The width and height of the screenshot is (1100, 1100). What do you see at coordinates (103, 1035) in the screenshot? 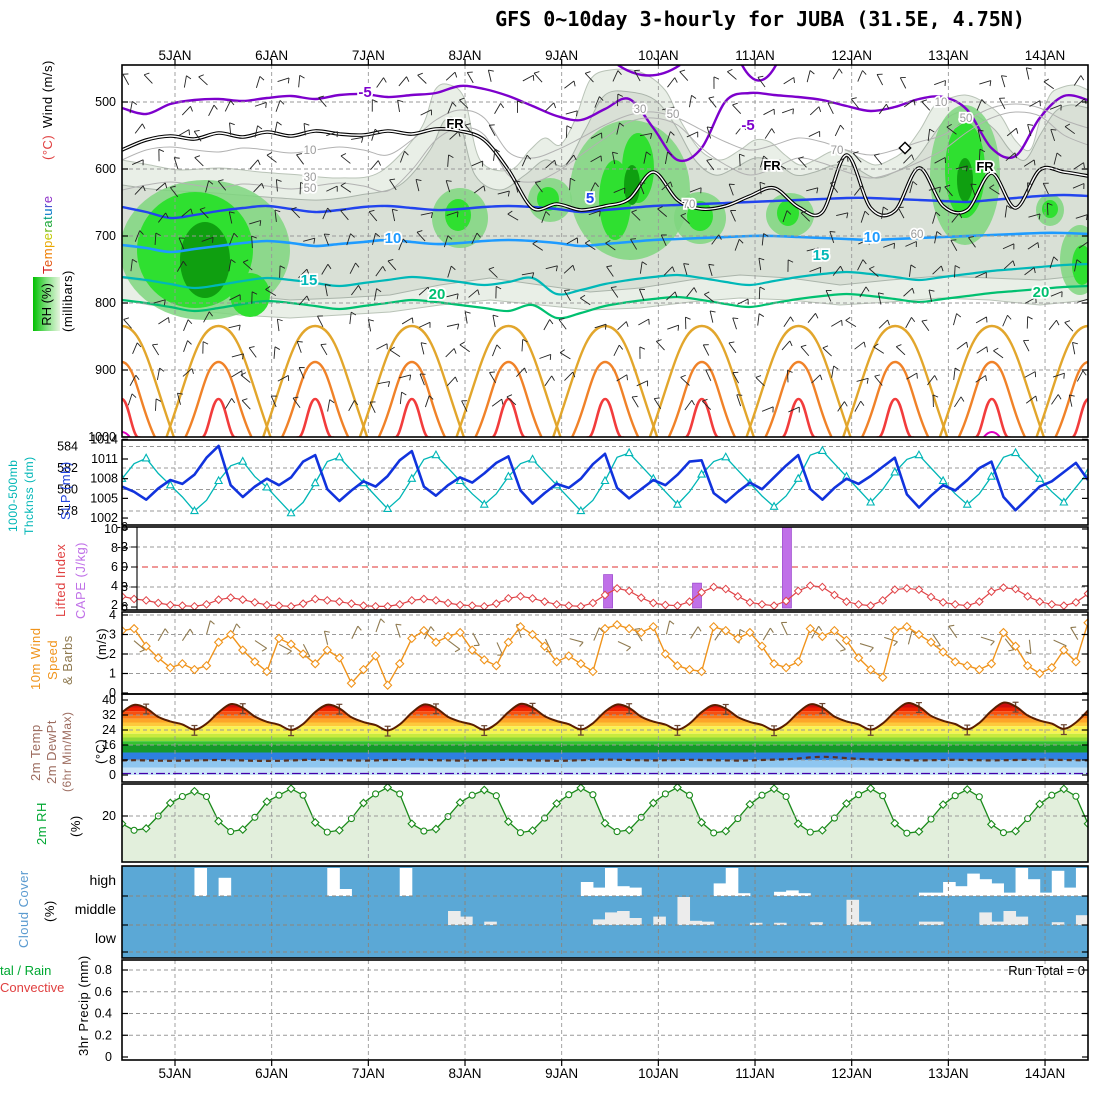
I see `precip-tick-label: 0.2` at bounding box center [103, 1035].